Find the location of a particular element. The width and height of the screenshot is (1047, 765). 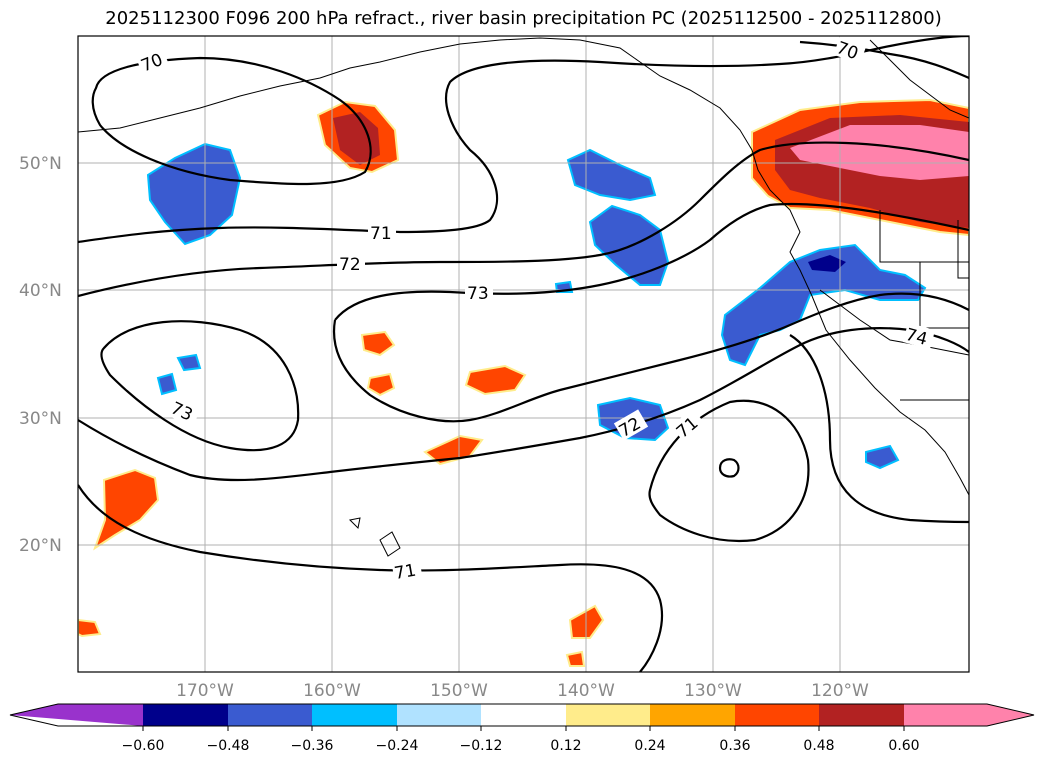

contour-73-loop is located at coordinates (200, 386).